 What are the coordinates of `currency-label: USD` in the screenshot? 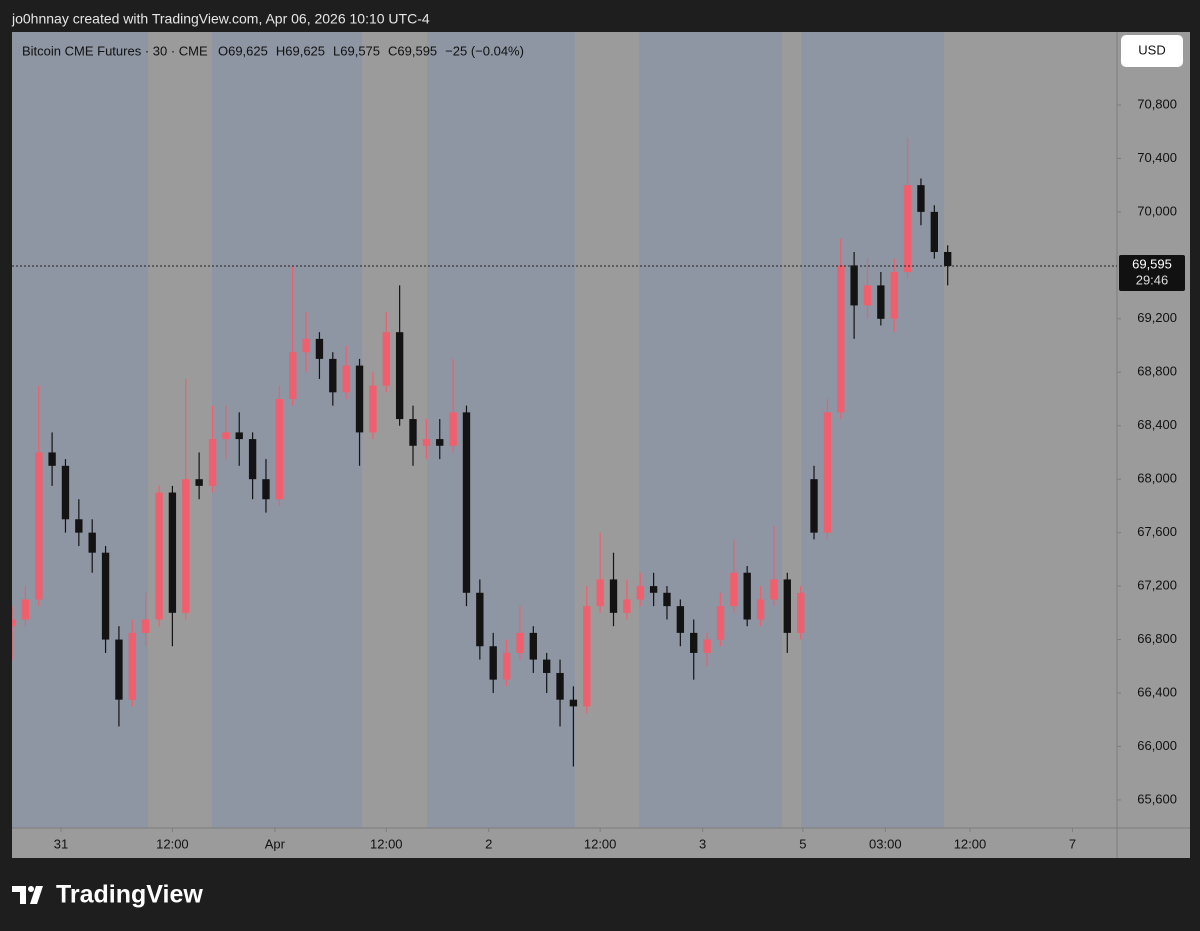 It's located at (1151, 49).